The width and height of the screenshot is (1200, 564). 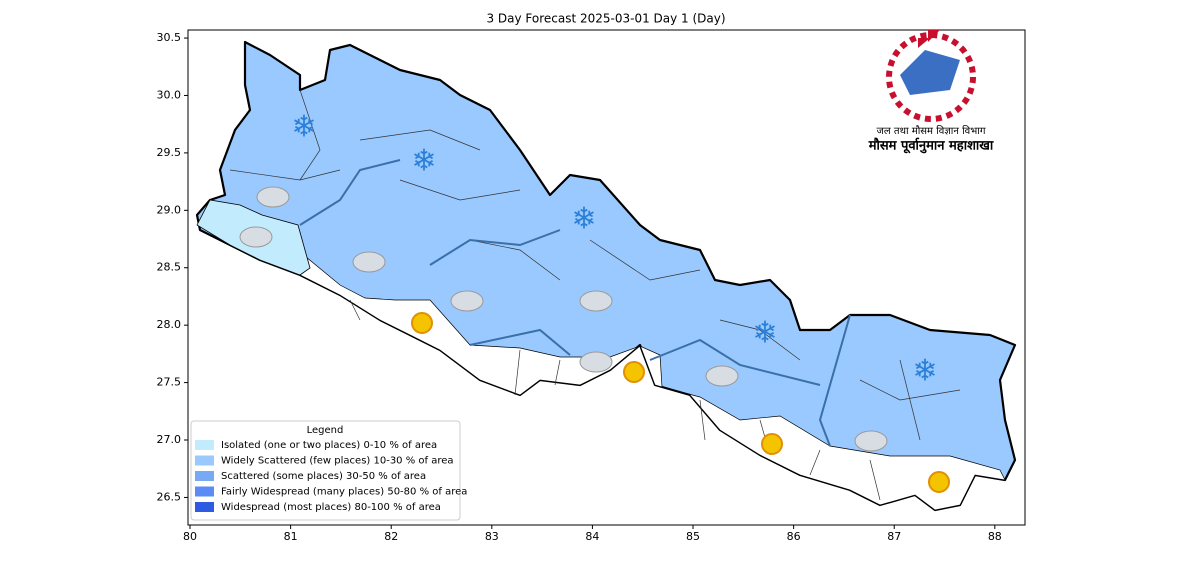 I want to click on y-tick-label: 28.0, so click(x=169, y=324).